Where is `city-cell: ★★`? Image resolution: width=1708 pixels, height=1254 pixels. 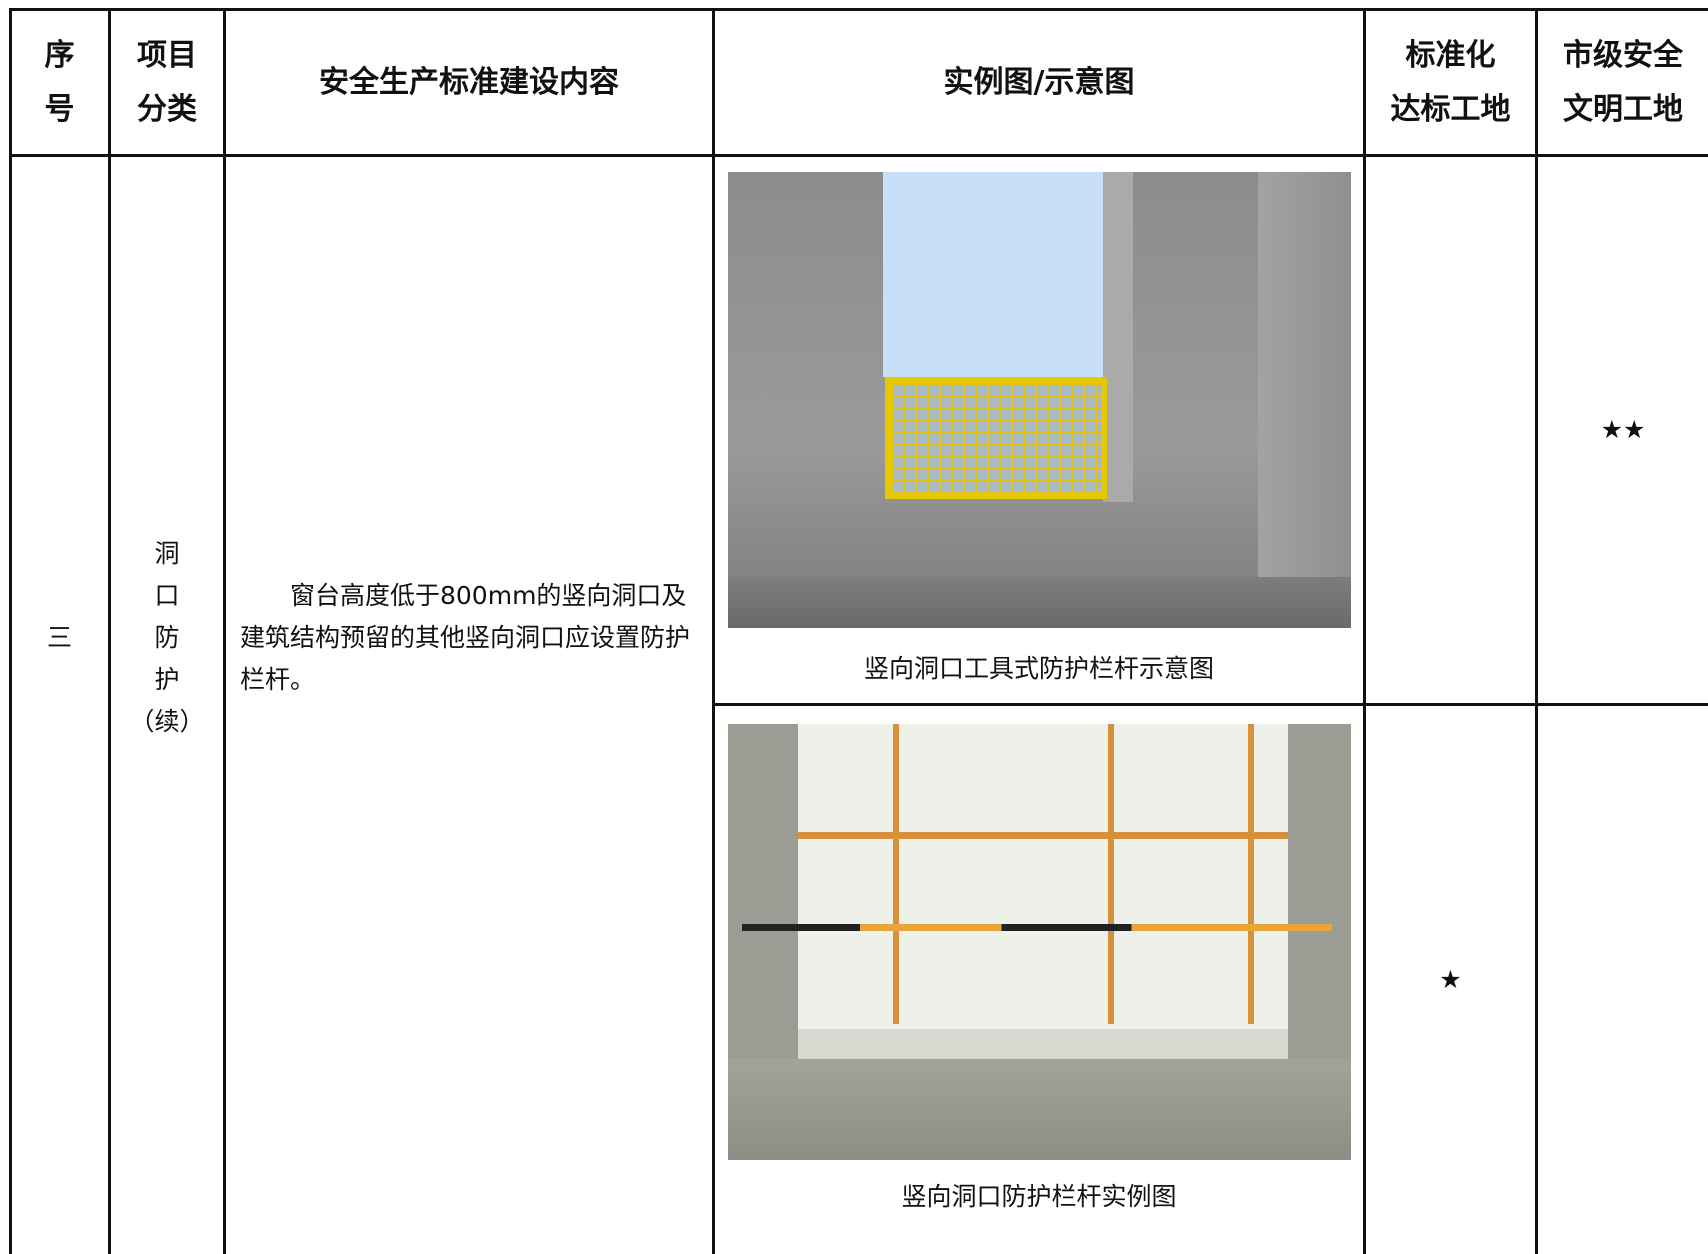
city-cell: ★★ is located at coordinates (1623, 430).